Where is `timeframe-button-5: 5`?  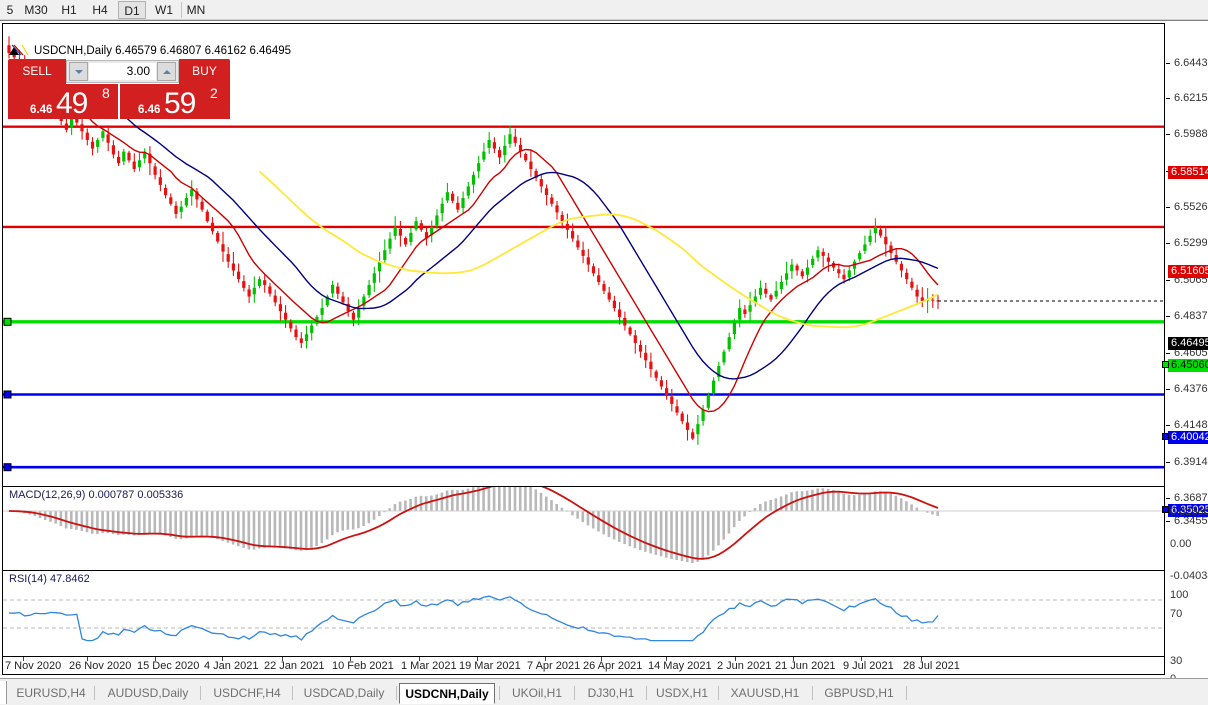 timeframe-button-5: 5 is located at coordinates (10, 10).